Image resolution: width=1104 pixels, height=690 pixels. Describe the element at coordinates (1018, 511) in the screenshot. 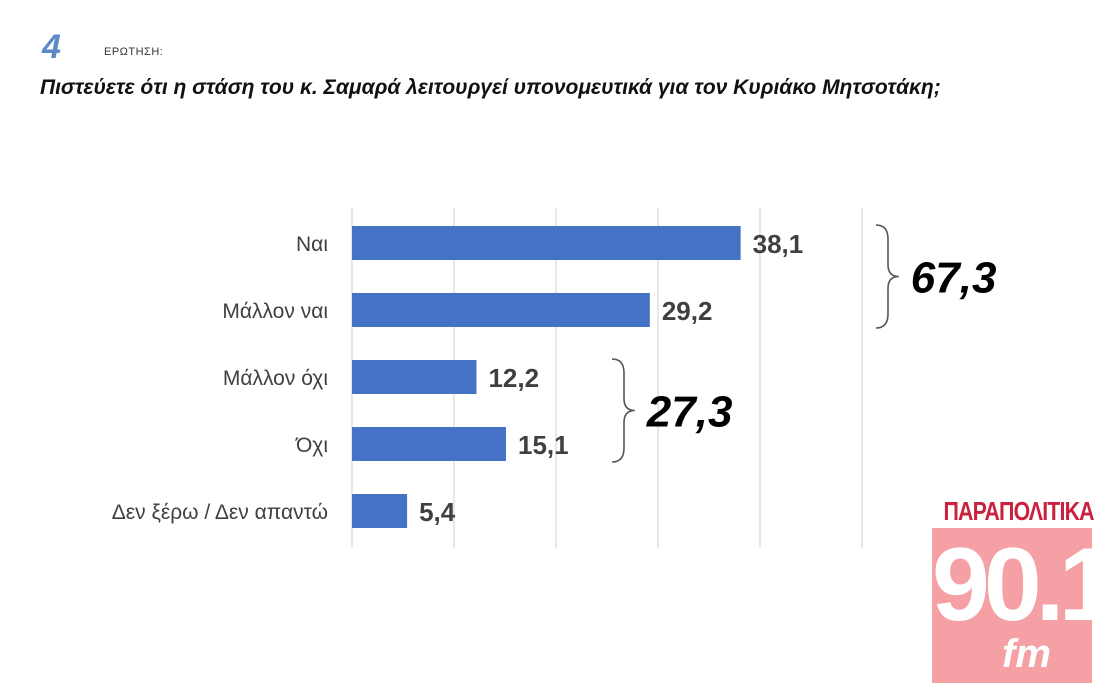

I see `logo-brand-text: ΠΑΡΑΠΟΛΙΤΙΚΑ` at that location.